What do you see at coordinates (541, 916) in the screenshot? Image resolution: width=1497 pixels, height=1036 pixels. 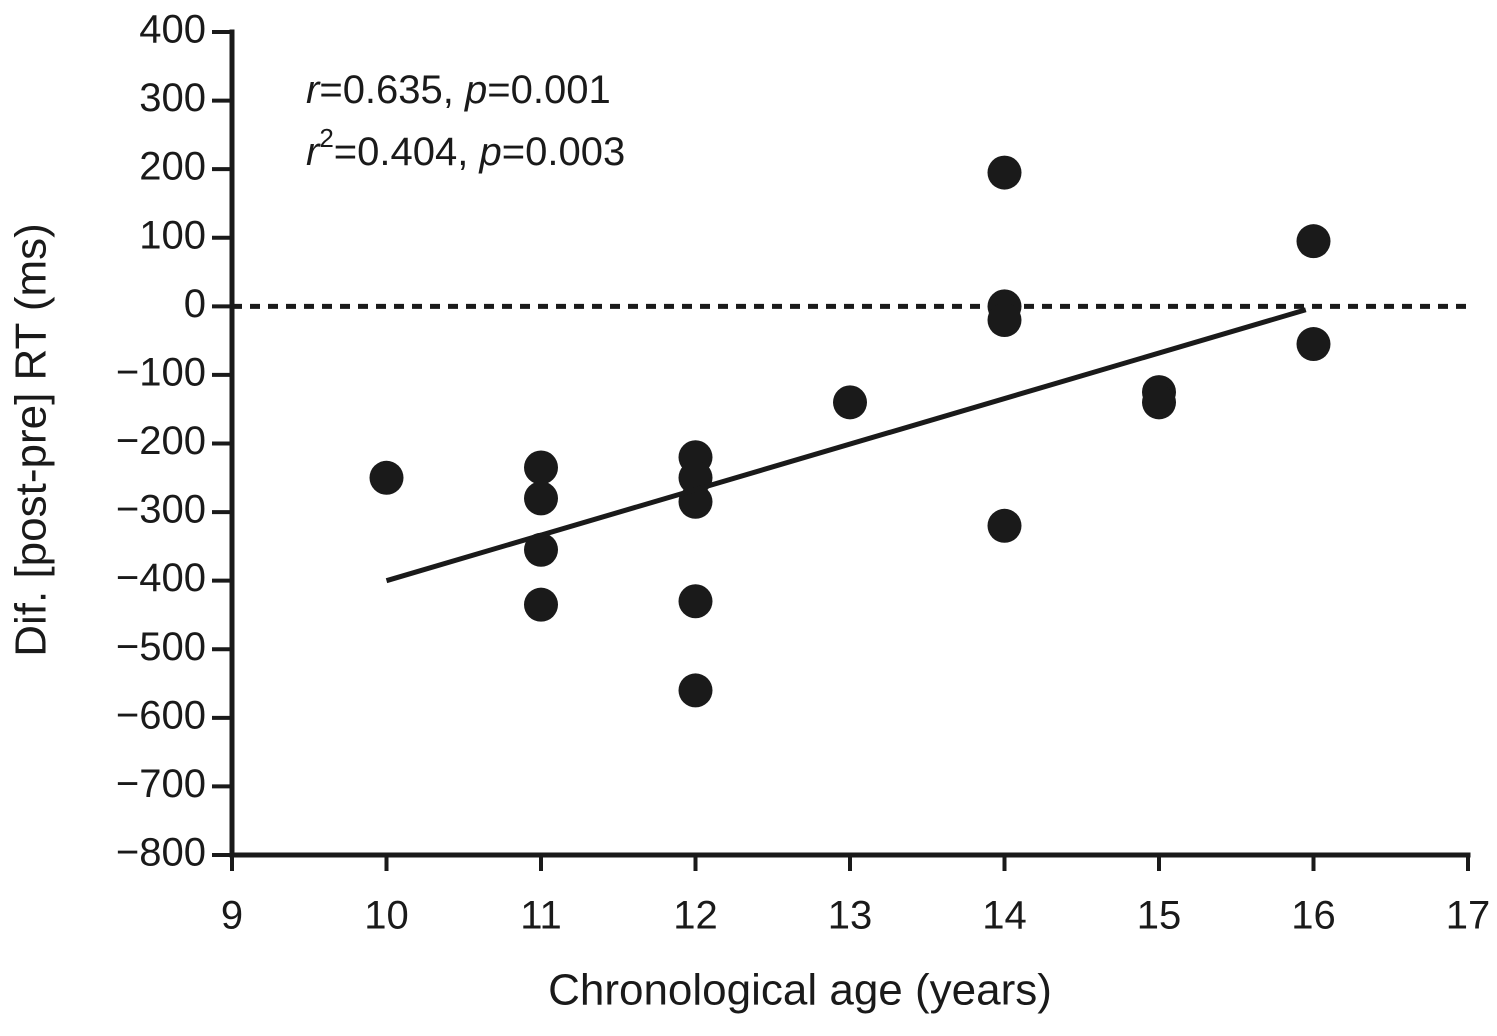 I see `x-tick-label: 11` at bounding box center [541, 916].